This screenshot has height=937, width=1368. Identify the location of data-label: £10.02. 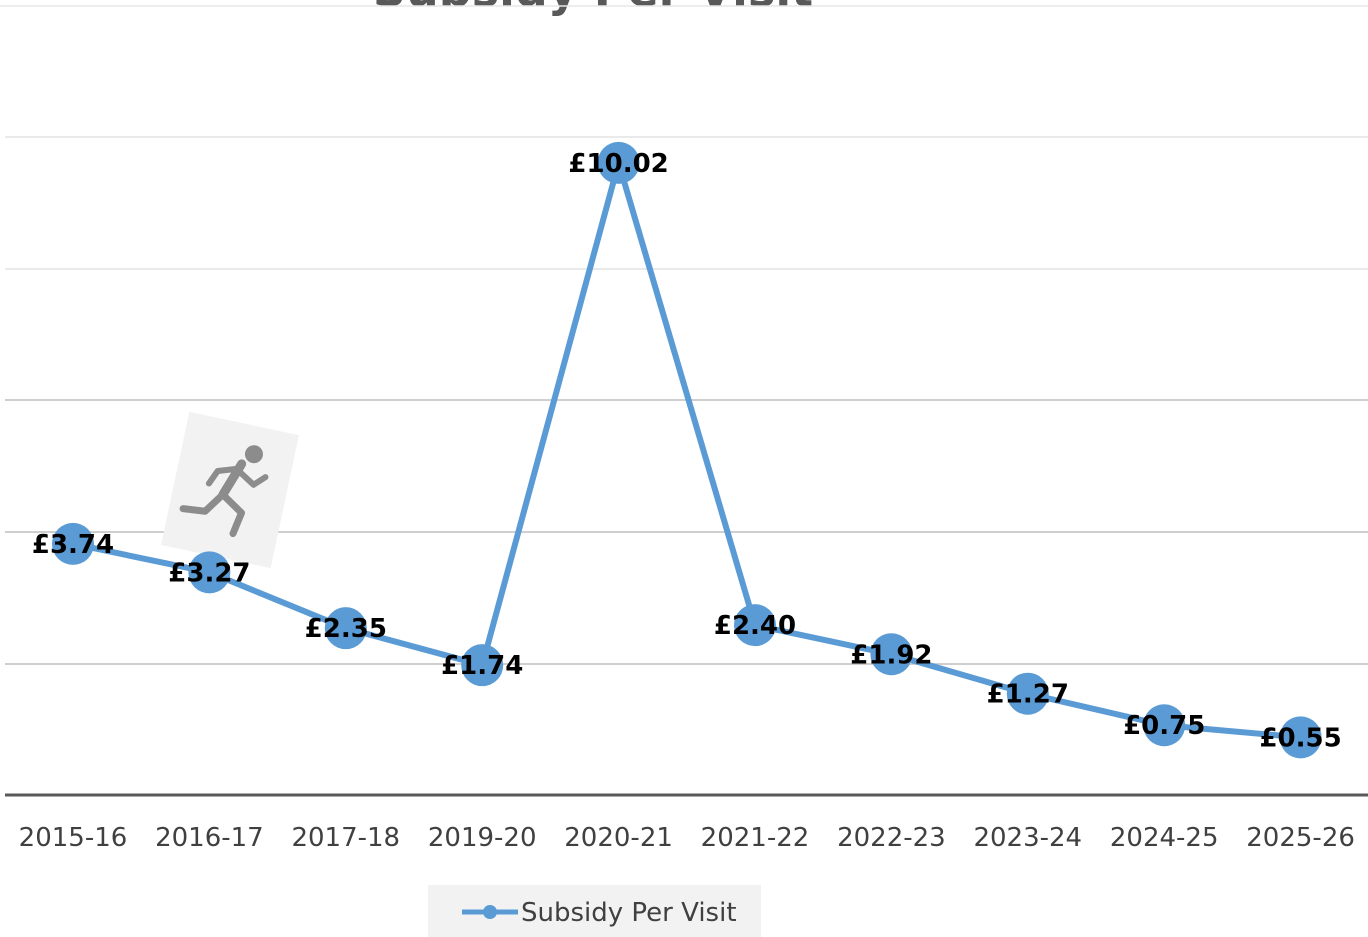
(618, 164).